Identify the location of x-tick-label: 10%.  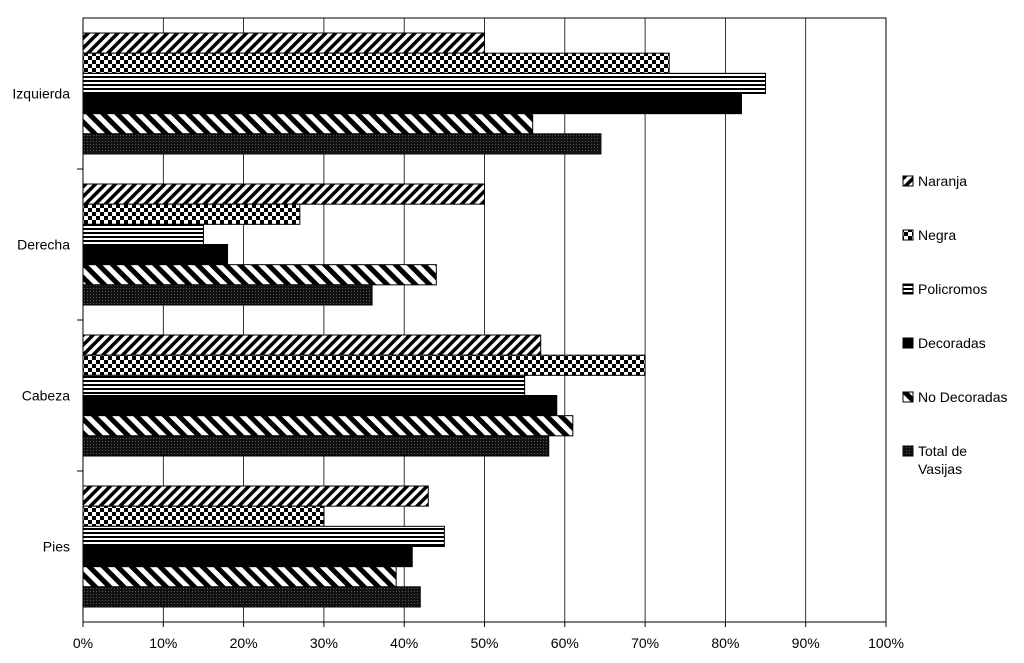
(163, 643).